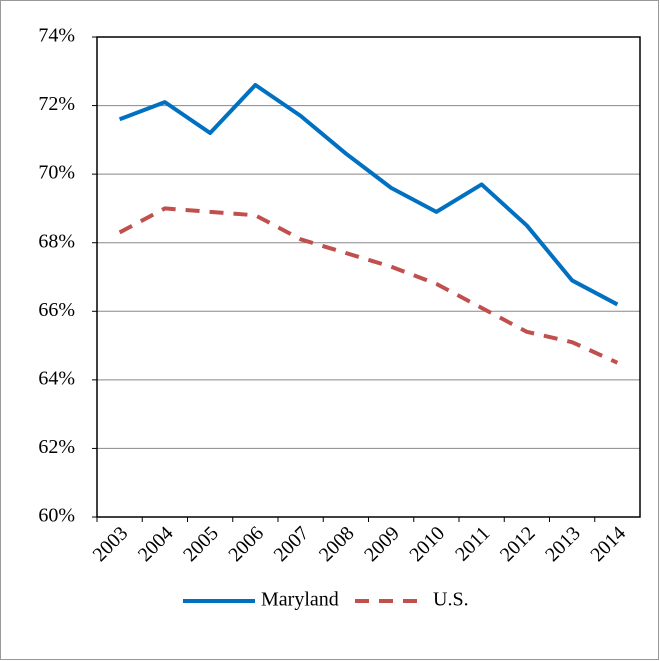  Describe the element at coordinates (56, 241) in the screenshot. I see `y-tick-label: 68%` at that location.